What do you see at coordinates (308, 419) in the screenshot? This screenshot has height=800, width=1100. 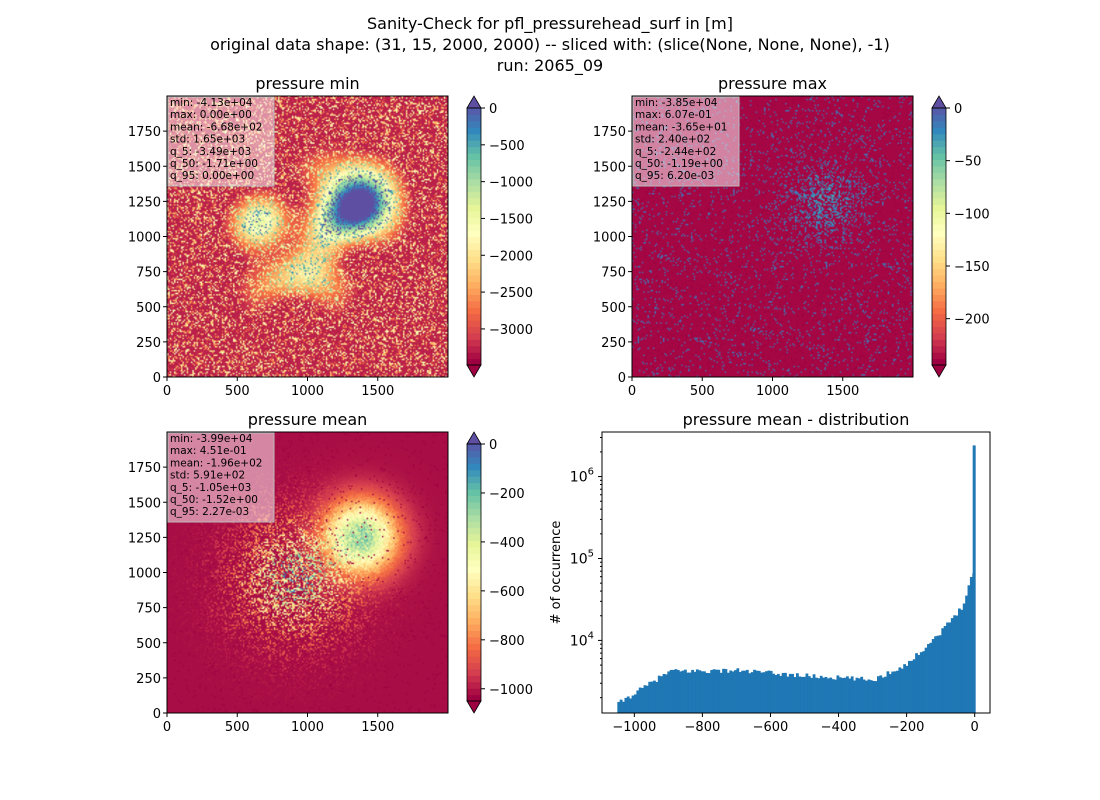 I see `panel-title: pressure mean` at bounding box center [308, 419].